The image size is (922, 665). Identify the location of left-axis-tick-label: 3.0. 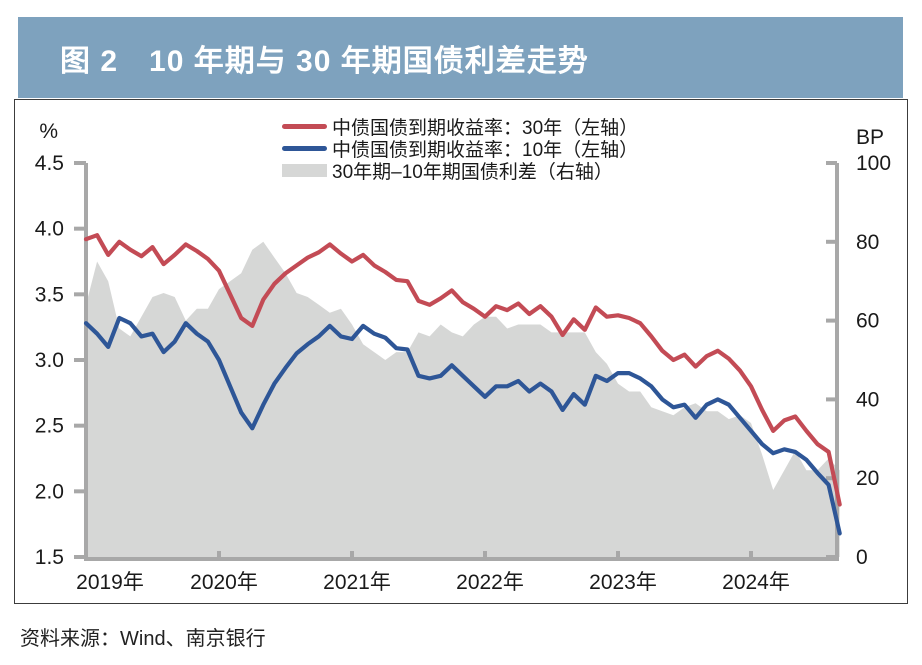
(49, 360).